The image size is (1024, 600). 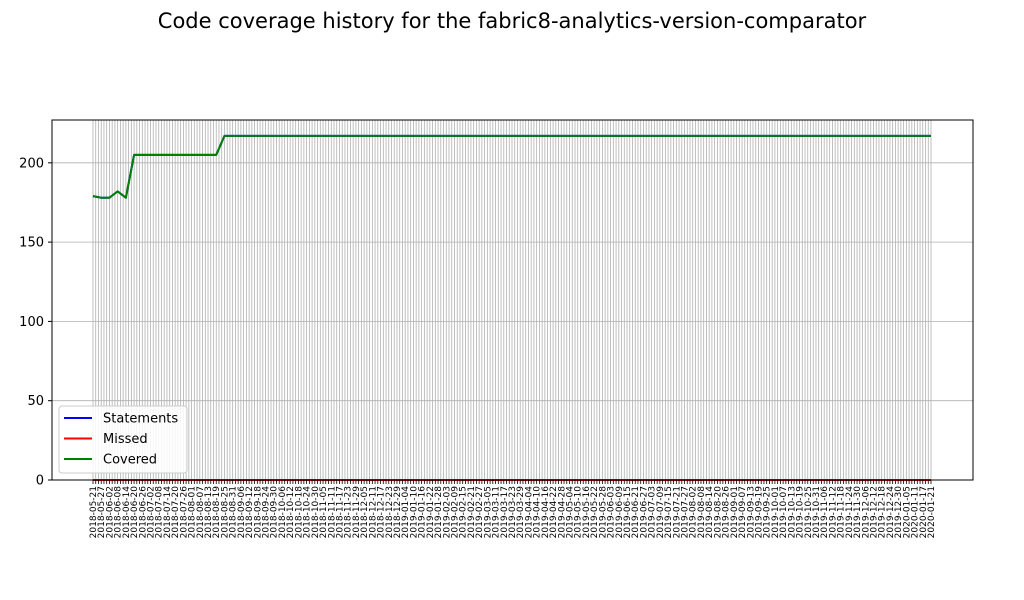 I want to click on x-tick-label: 2020-01-21, so click(x=932, y=512).